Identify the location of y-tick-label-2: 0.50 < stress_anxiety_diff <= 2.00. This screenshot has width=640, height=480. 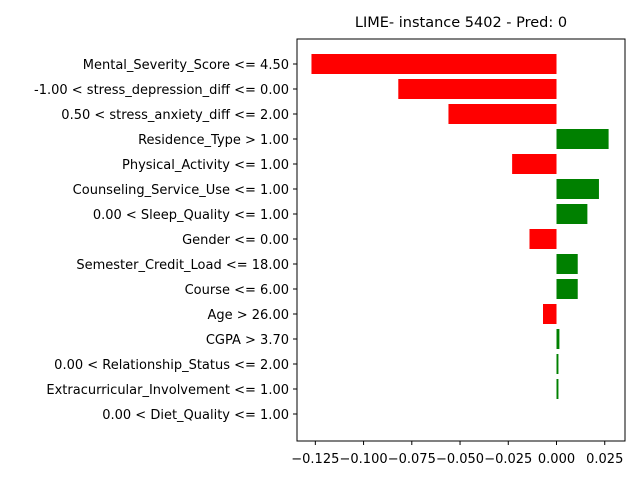
(175, 115).